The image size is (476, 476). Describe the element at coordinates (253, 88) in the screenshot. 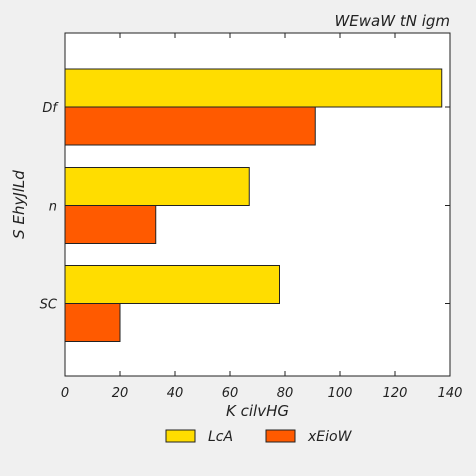

I see `bar-LcA-Df` at that location.